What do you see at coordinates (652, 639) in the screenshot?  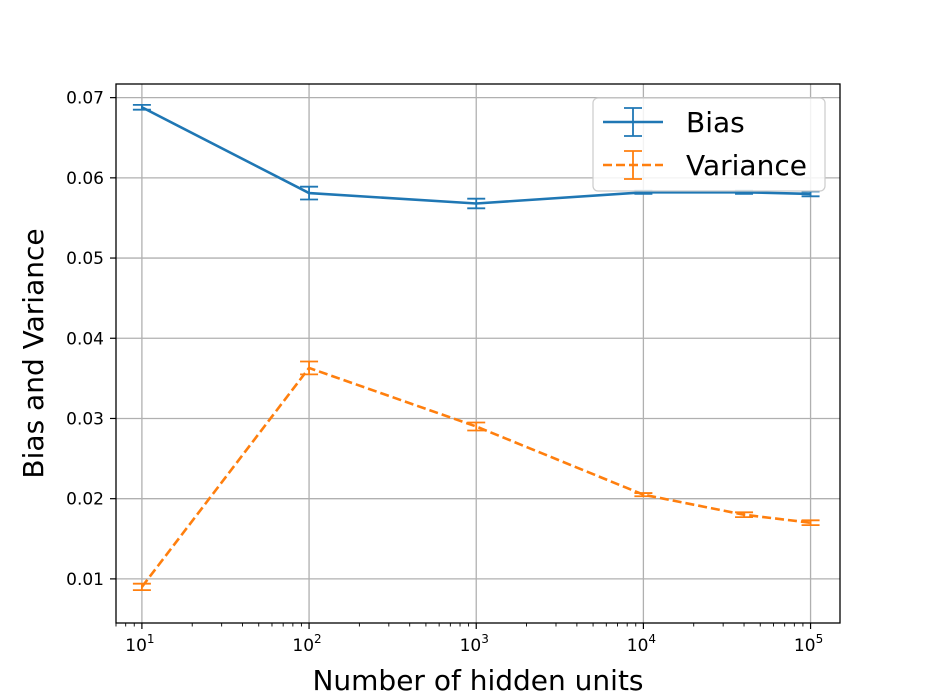 I see `x-tick-exponent: 4` at bounding box center [652, 639].